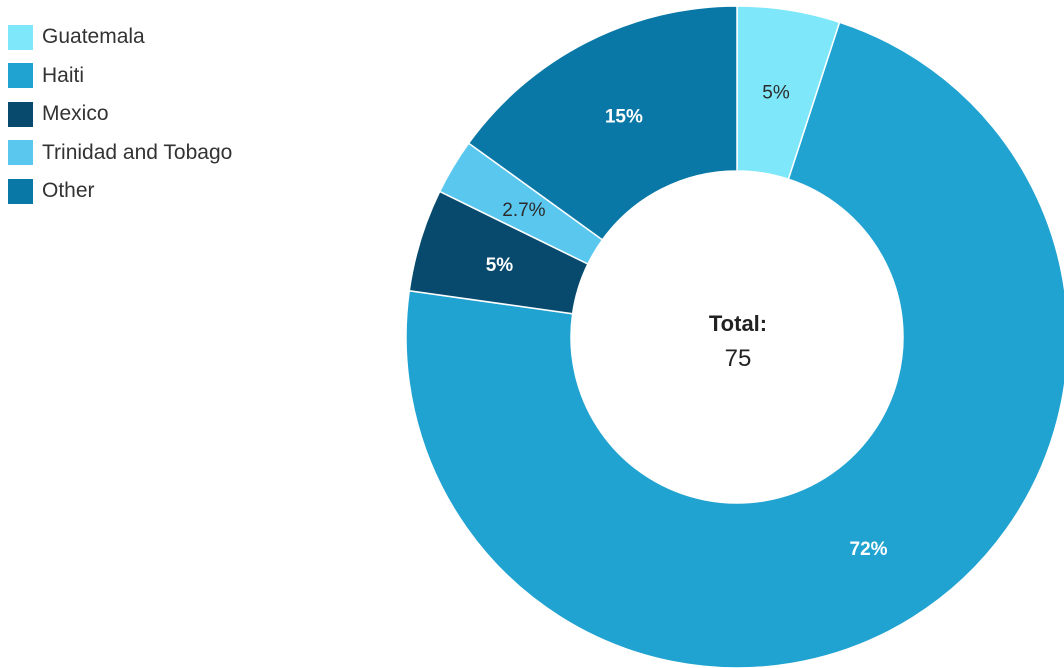 Image resolution: width=1064 pixels, height=668 pixels. I want to click on legend-swatch-mexico, so click(20, 114).